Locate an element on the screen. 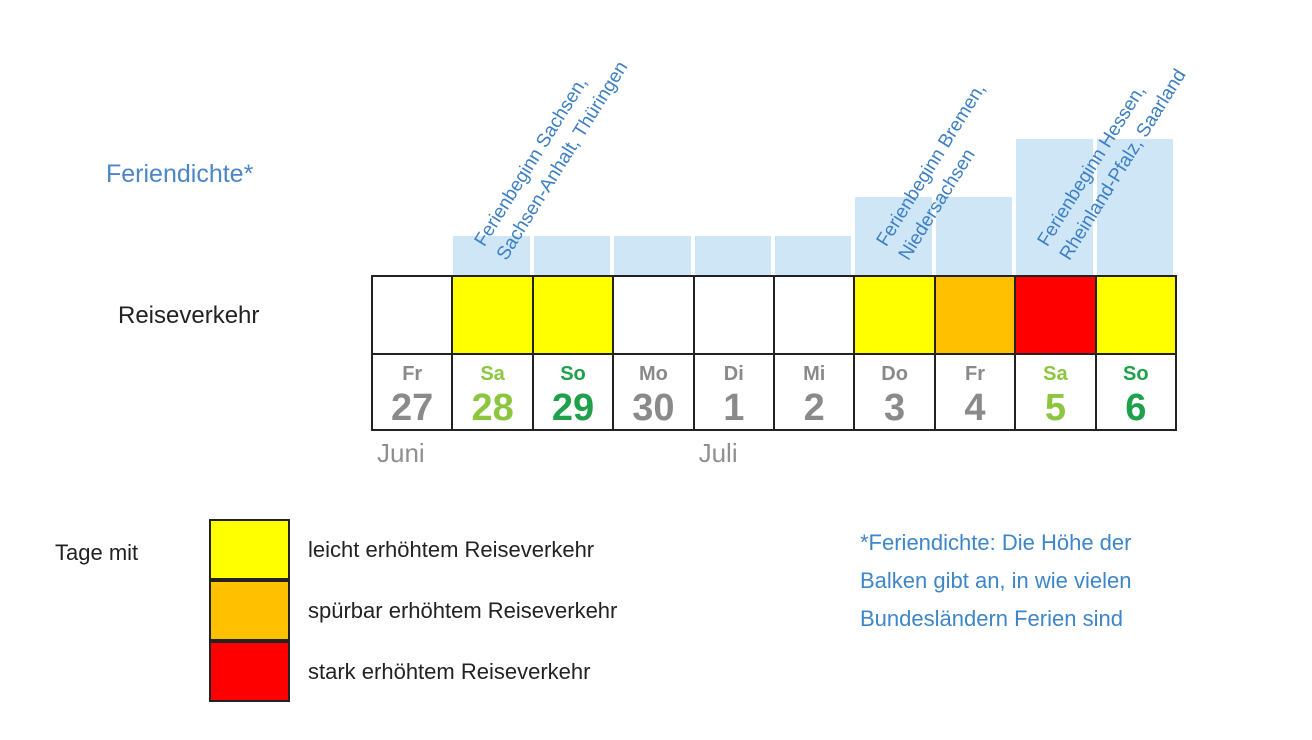 This screenshot has height=740, width=1312. density-row-label: Feriendichte* is located at coordinates (180, 174).